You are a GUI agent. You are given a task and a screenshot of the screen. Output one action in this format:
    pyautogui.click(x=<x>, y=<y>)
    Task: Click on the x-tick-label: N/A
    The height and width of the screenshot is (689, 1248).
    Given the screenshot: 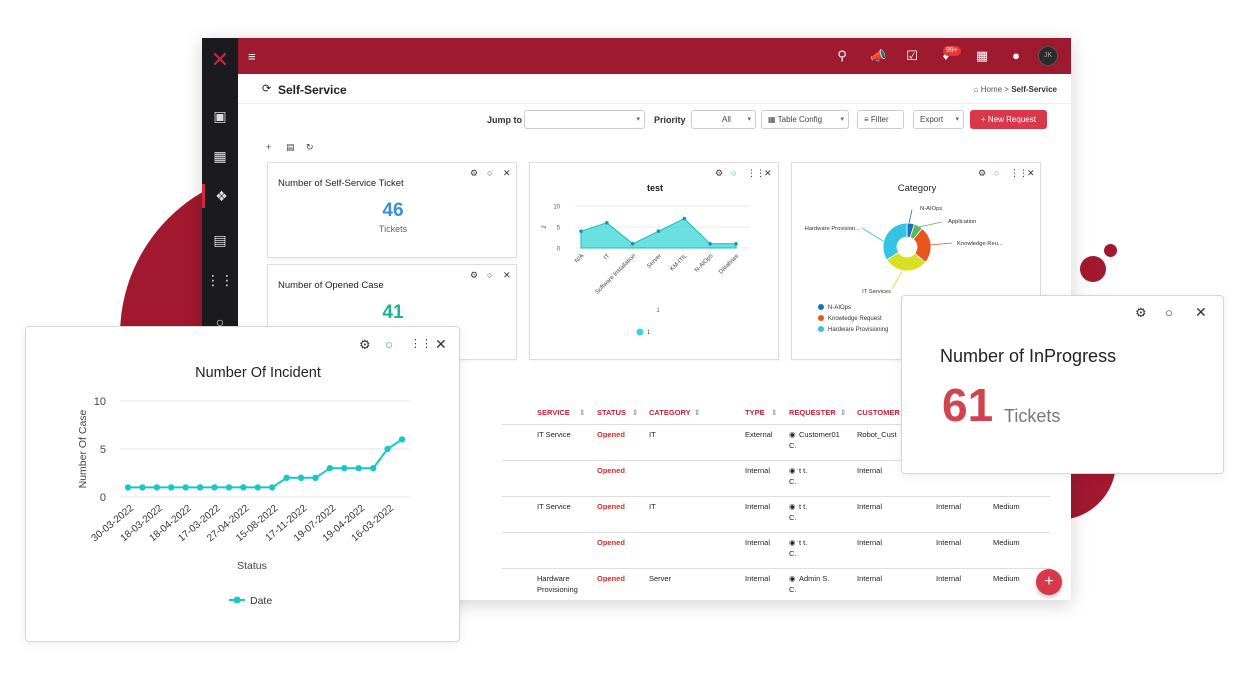 What is the action you would take?
    pyautogui.click(x=579, y=258)
    